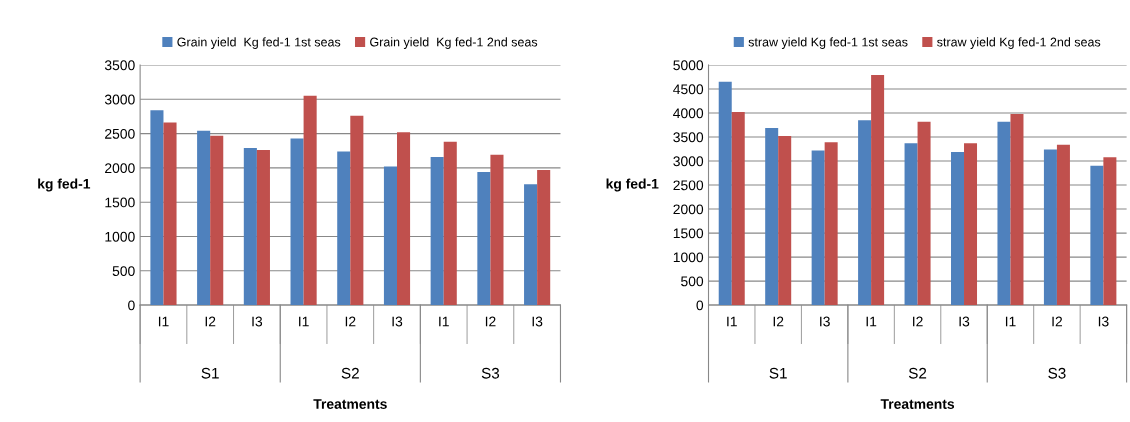 Image resolution: width=1130 pixels, height=422 pixels. What do you see at coordinates (688, 65) in the screenshot?
I see `y-tick-label: 5000` at bounding box center [688, 65].